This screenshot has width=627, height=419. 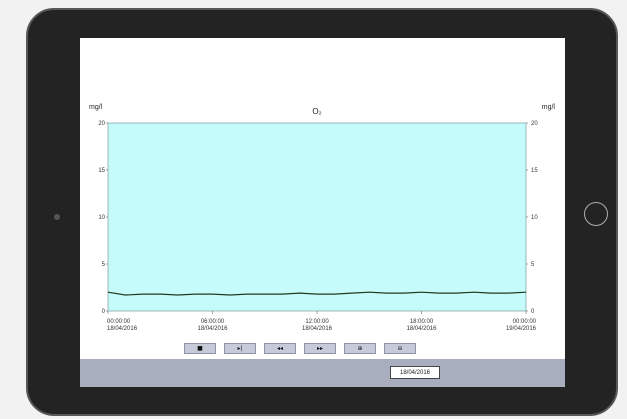 What do you see at coordinates (104, 265) in the screenshot?
I see `y-tick-label-left: 5` at bounding box center [104, 265].